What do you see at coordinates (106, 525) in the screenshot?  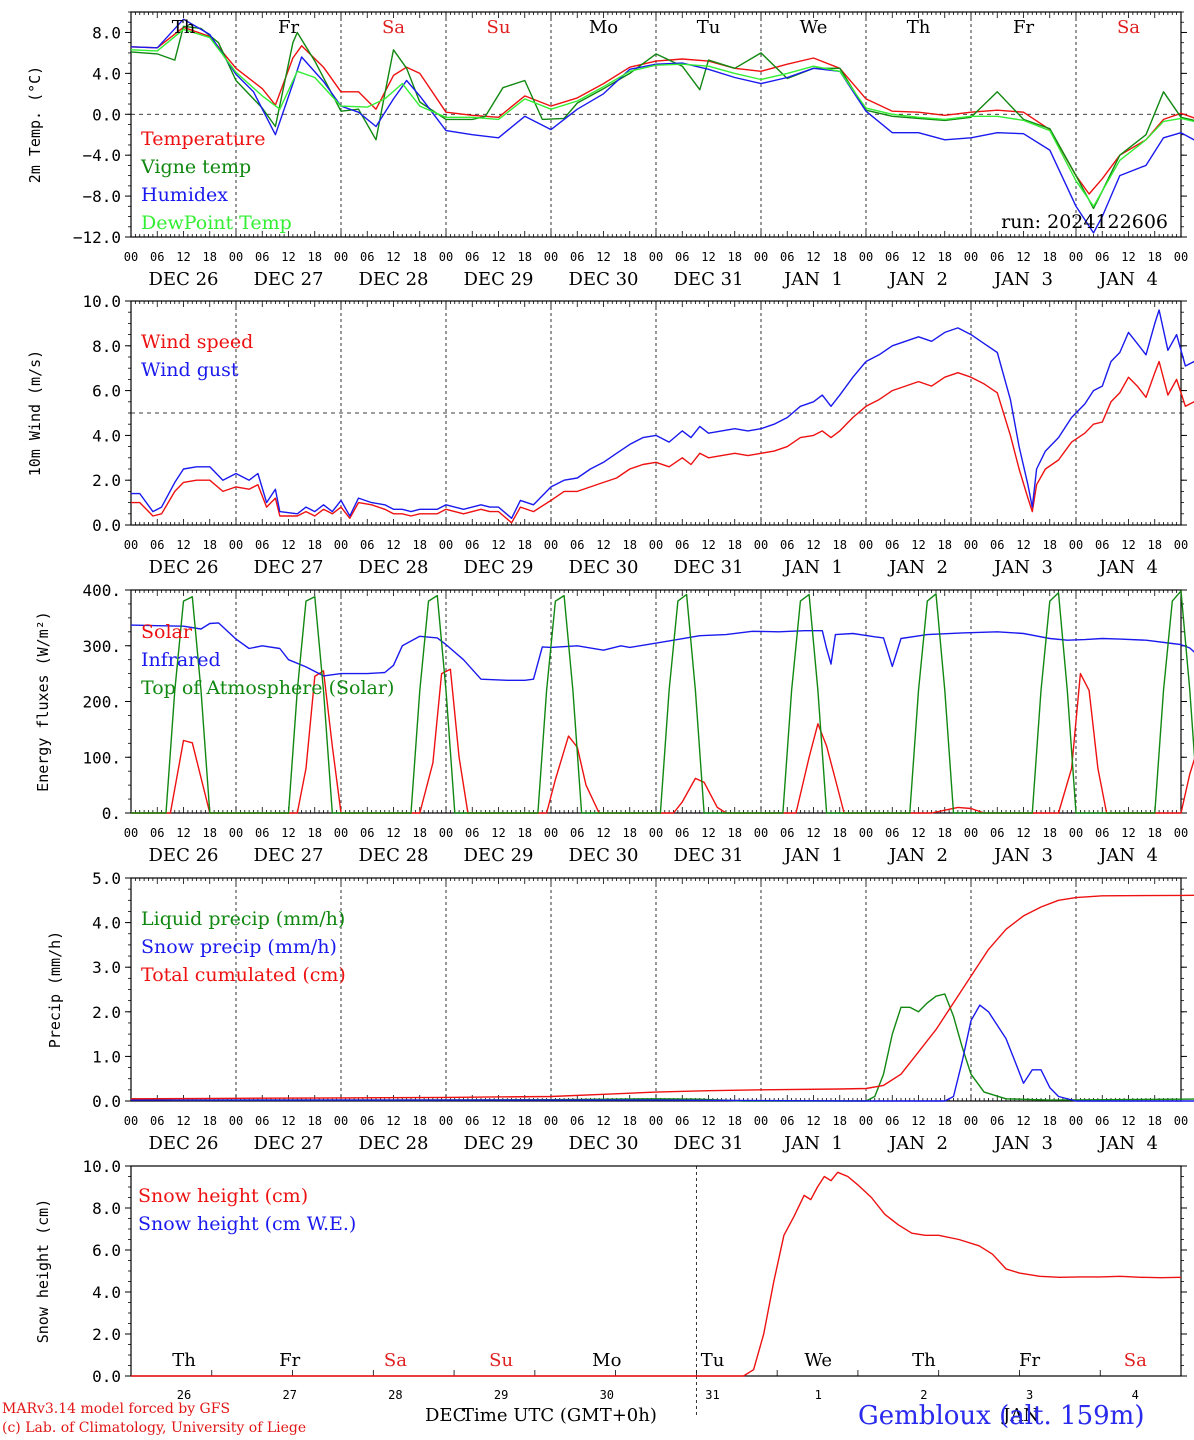 I see `y-tick-label: 0.0` at bounding box center [106, 525].